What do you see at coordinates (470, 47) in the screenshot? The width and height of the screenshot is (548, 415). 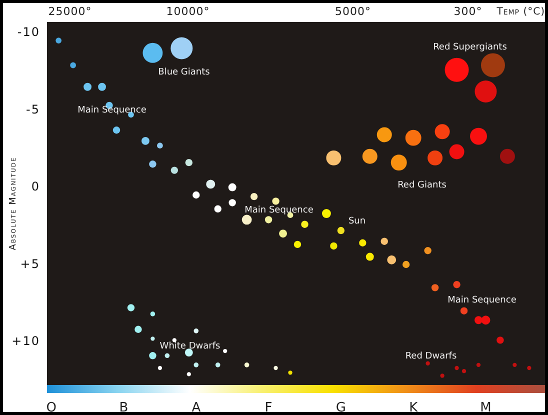 I see `annotation: Red Supergiants` at bounding box center [470, 47].